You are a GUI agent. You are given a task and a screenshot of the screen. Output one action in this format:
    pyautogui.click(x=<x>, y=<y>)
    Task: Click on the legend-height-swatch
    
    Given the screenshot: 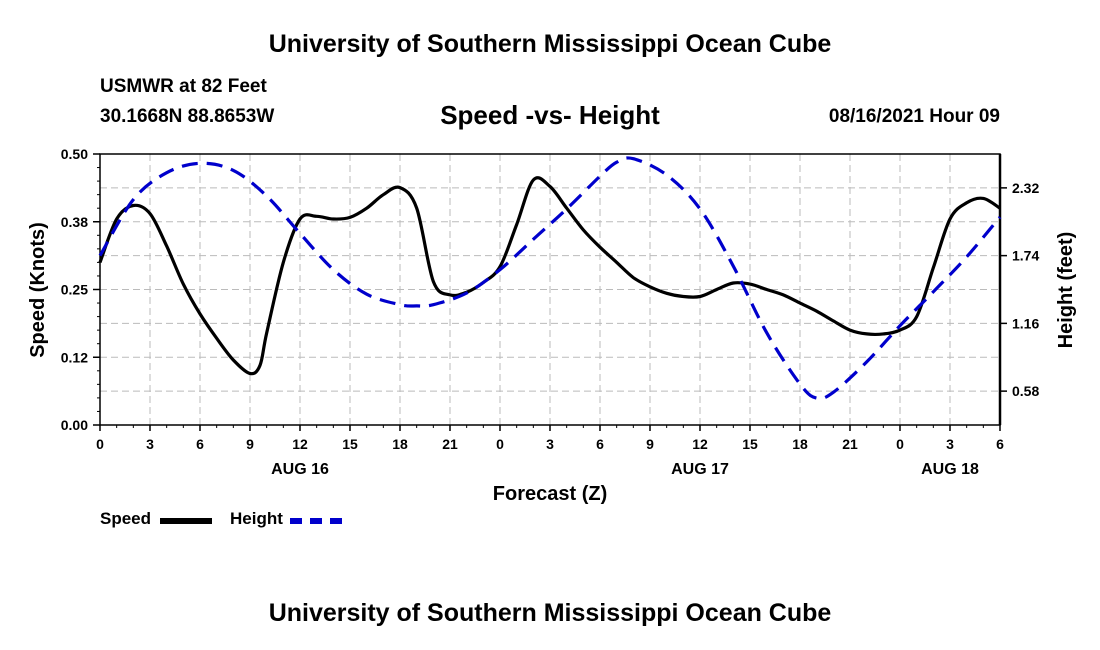 What is the action you would take?
    pyautogui.click(x=316, y=521)
    